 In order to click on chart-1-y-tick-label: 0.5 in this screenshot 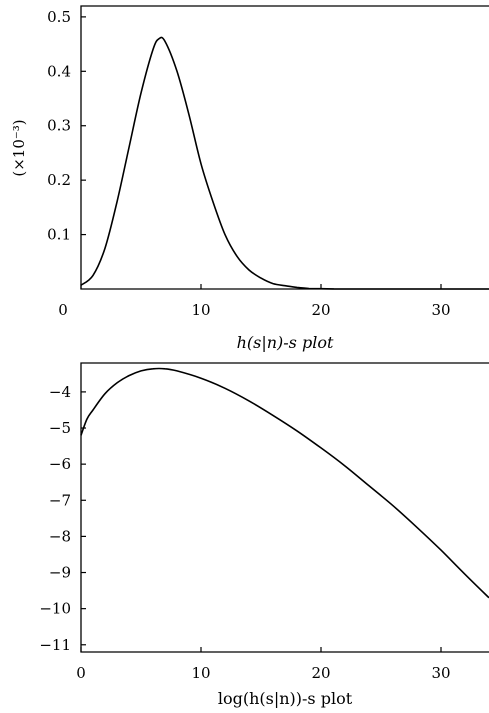, I will do `click(59, 17)`.